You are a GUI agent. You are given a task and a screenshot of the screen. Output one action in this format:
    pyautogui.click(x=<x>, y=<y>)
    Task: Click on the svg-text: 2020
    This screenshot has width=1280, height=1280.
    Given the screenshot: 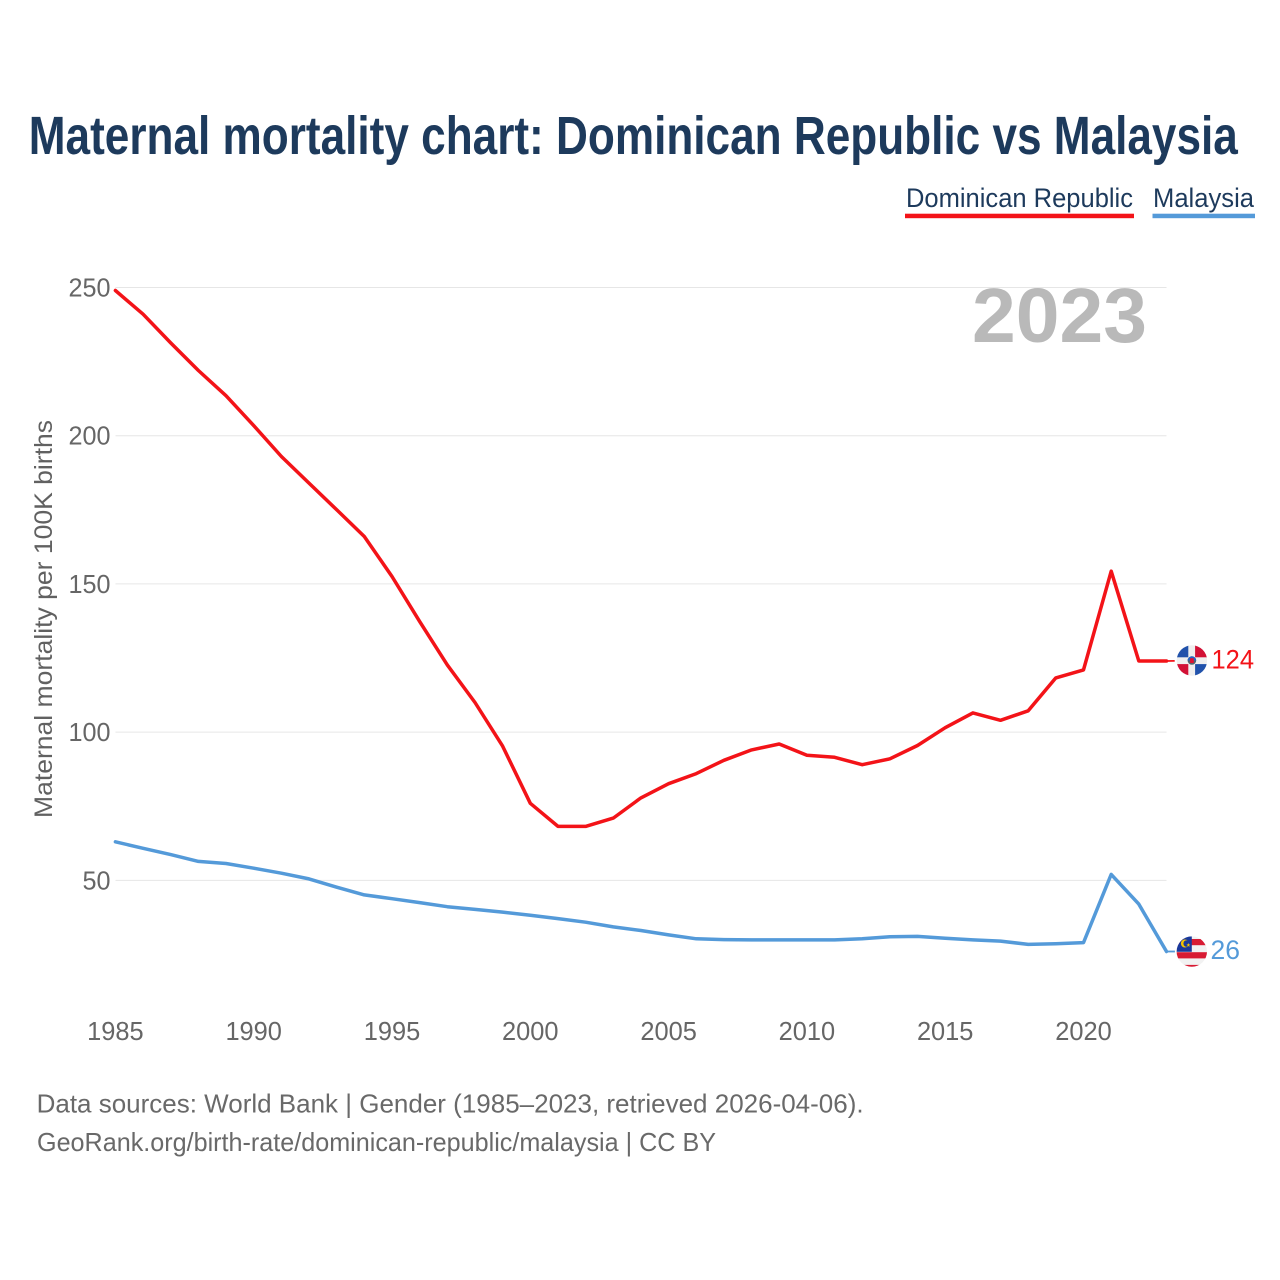 What is the action you would take?
    pyautogui.click(x=1083, y=1031)
    